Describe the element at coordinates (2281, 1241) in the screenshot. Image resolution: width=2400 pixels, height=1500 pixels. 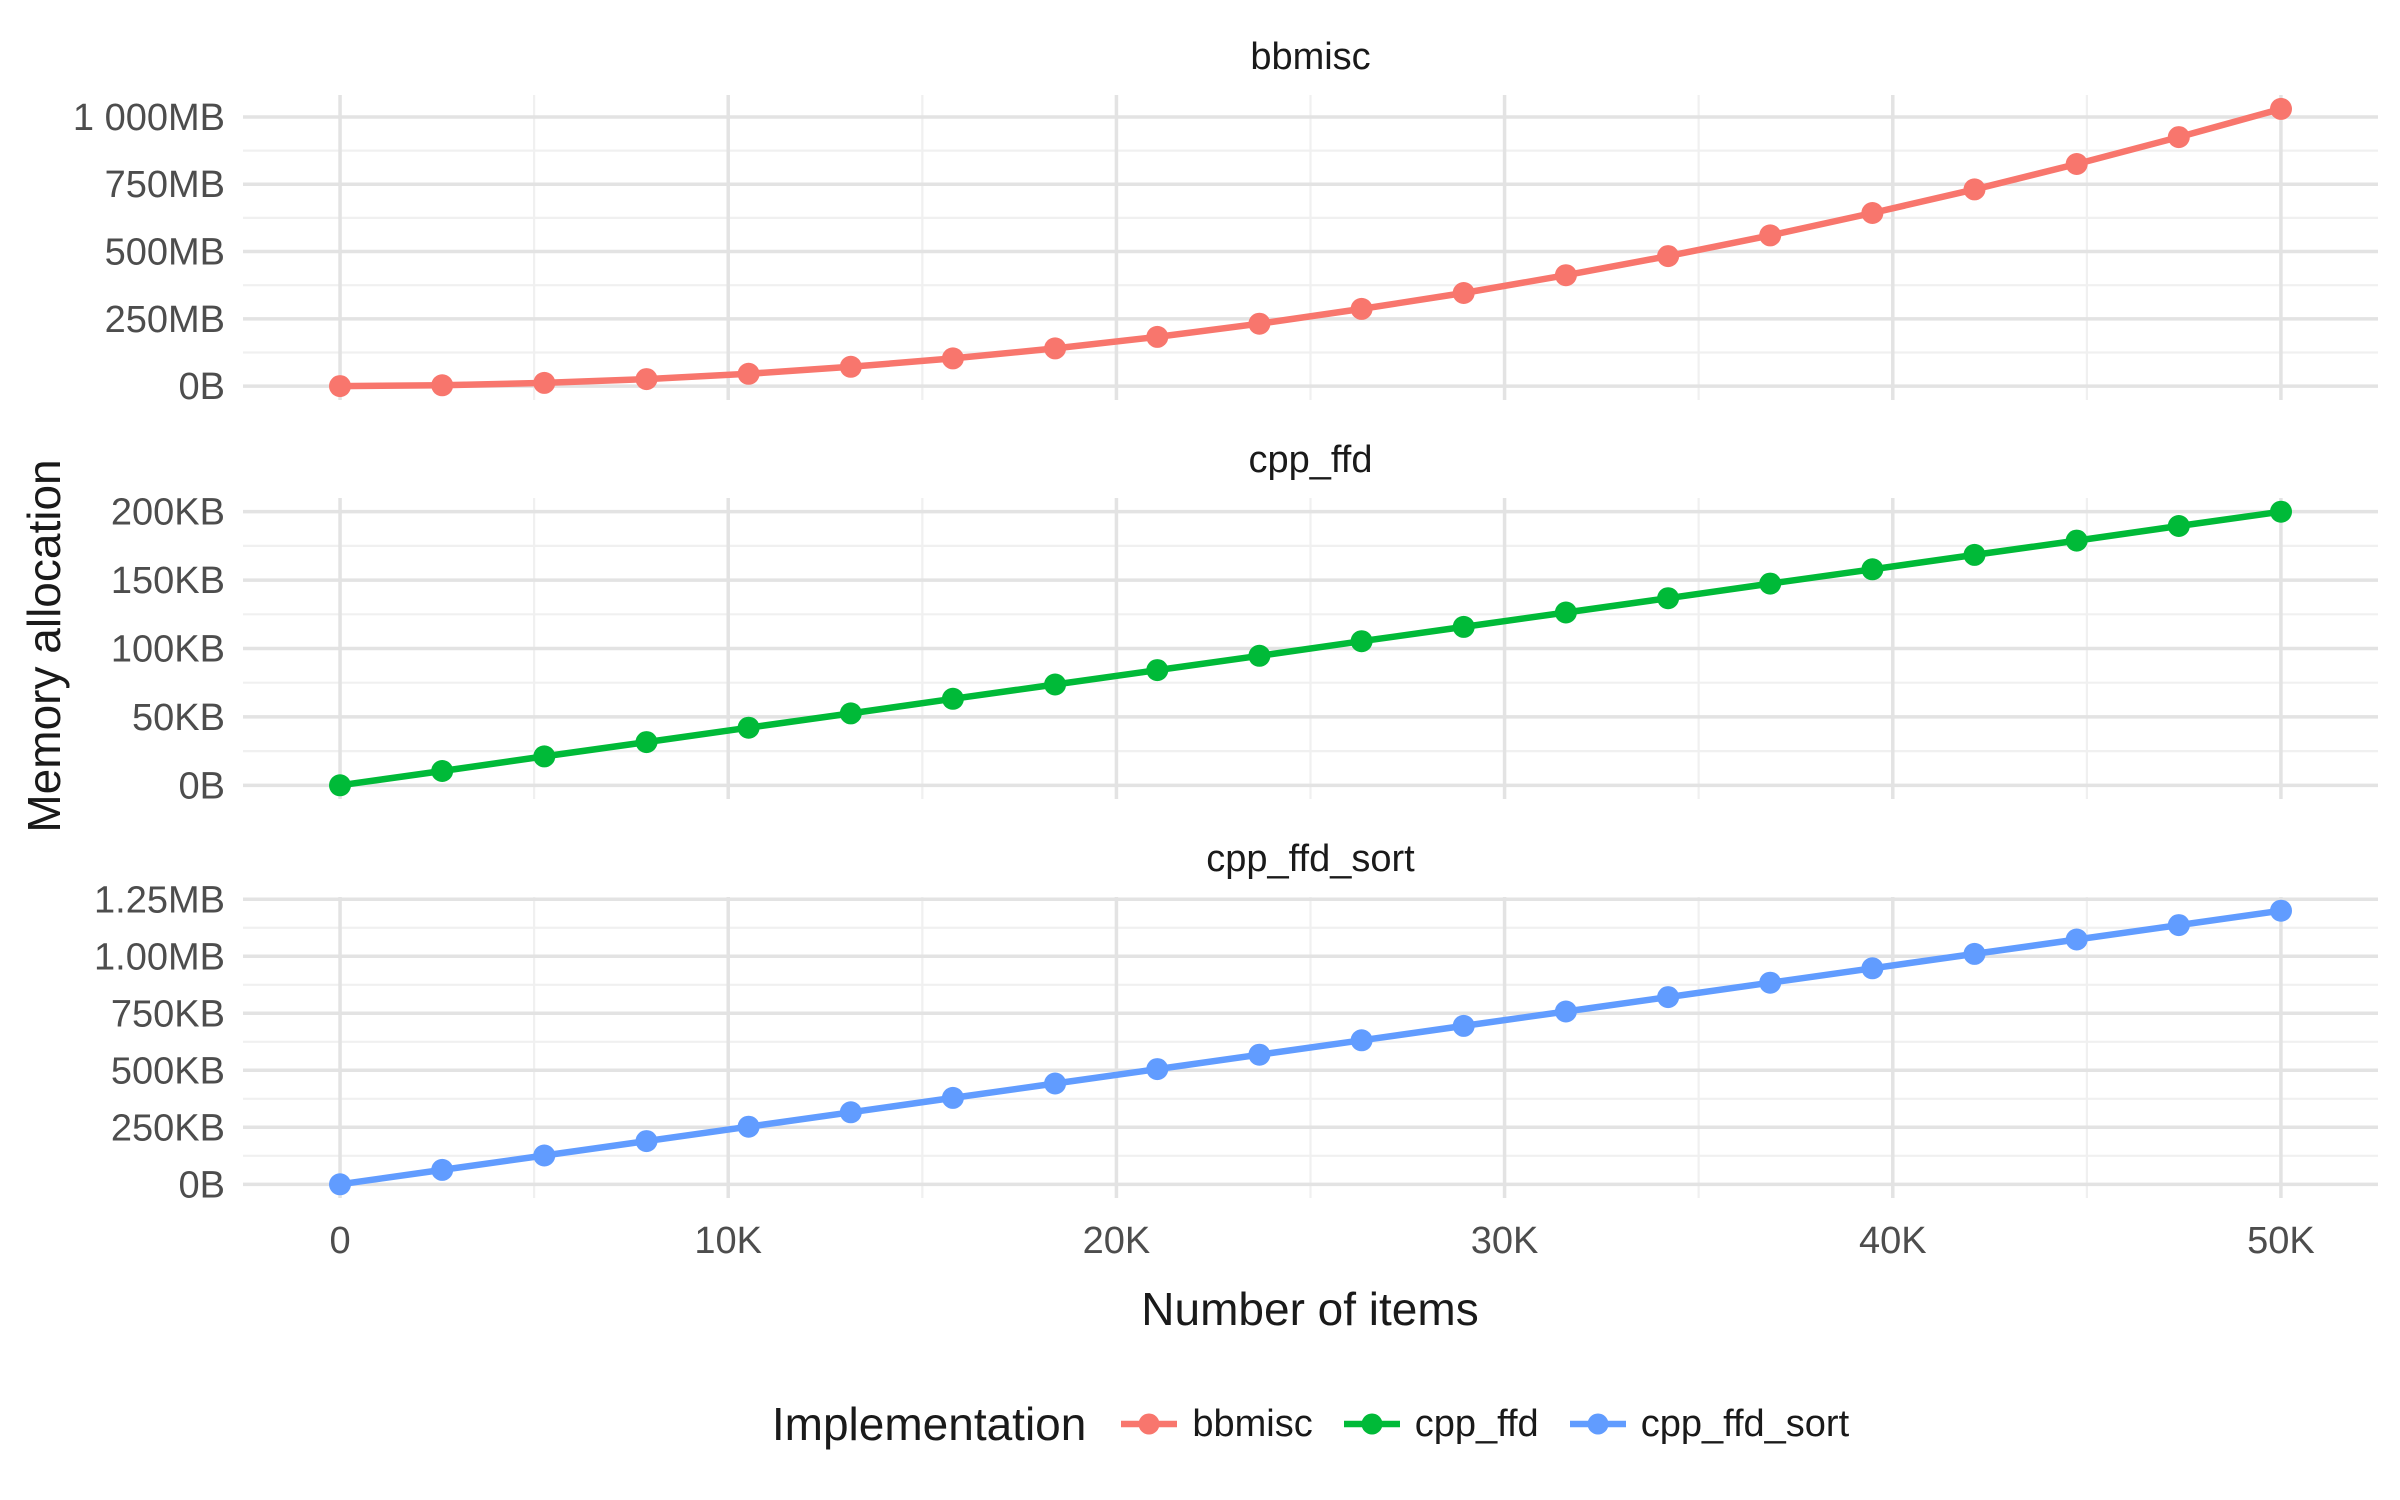
I see `x-tick-label: 50K` at that location.